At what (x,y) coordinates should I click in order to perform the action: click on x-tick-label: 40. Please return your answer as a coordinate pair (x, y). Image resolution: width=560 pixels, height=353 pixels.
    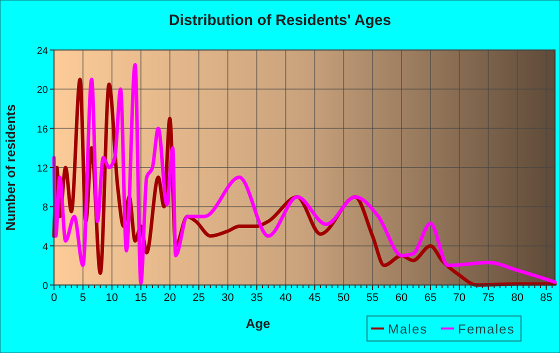
    Looking at the image, I should click on (286, 298).